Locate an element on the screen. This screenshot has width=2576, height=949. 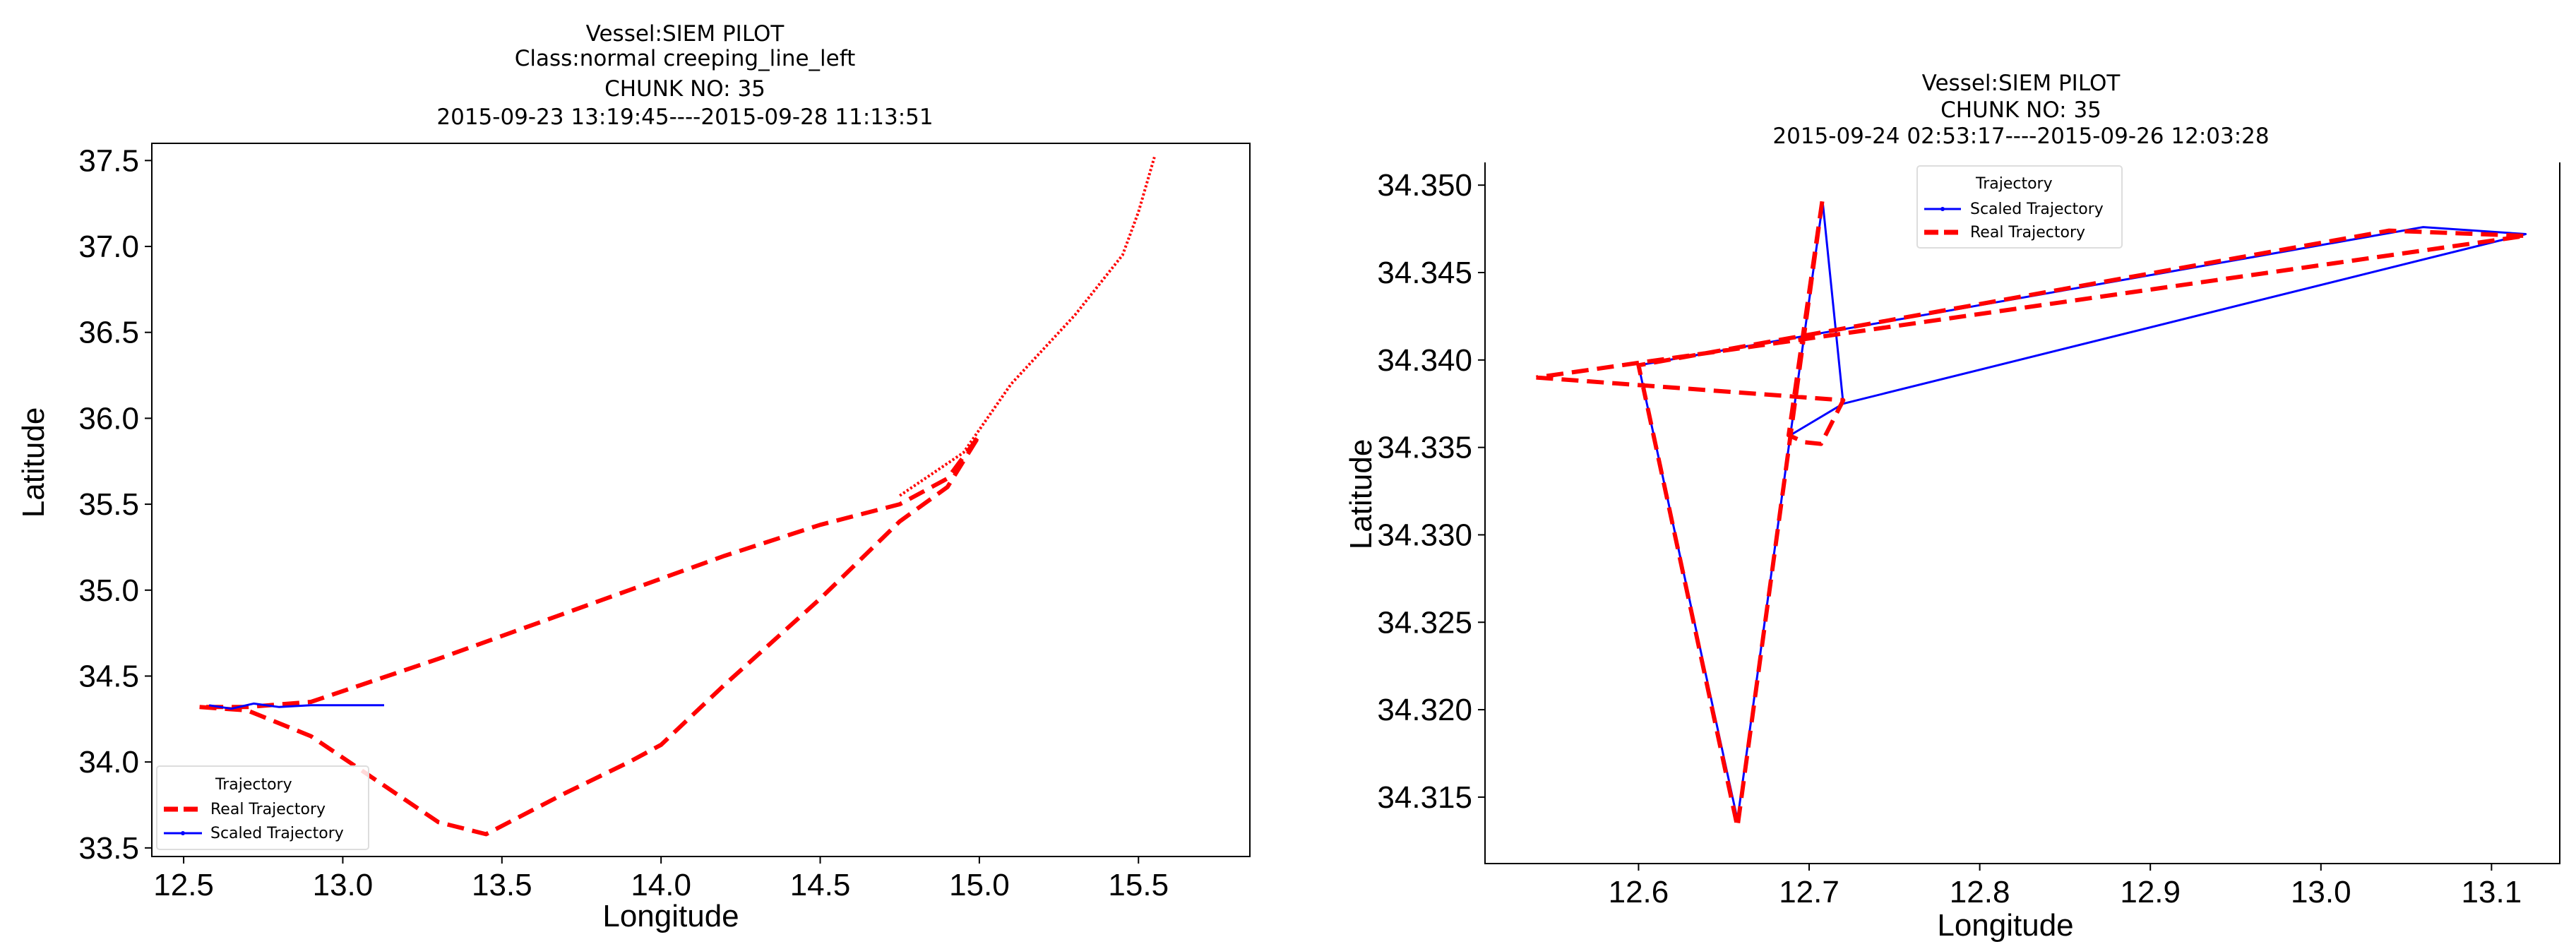
chart-right-legend-scaled-label: Scaled Trajectory is located at coordinates (2037, 209).